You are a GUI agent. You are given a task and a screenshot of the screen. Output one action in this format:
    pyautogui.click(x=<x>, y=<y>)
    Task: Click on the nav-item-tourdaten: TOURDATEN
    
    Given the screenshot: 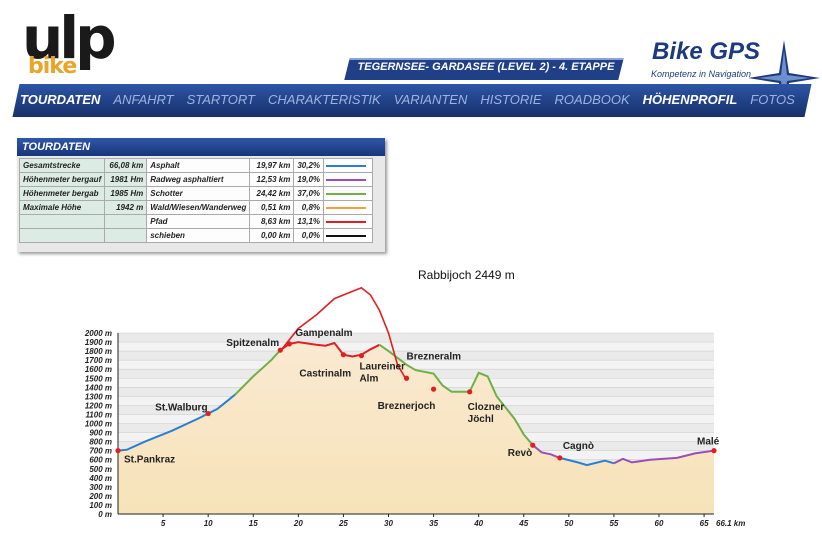 What is the action you would take?
    pyautogui.click(x=60, y=99)
    